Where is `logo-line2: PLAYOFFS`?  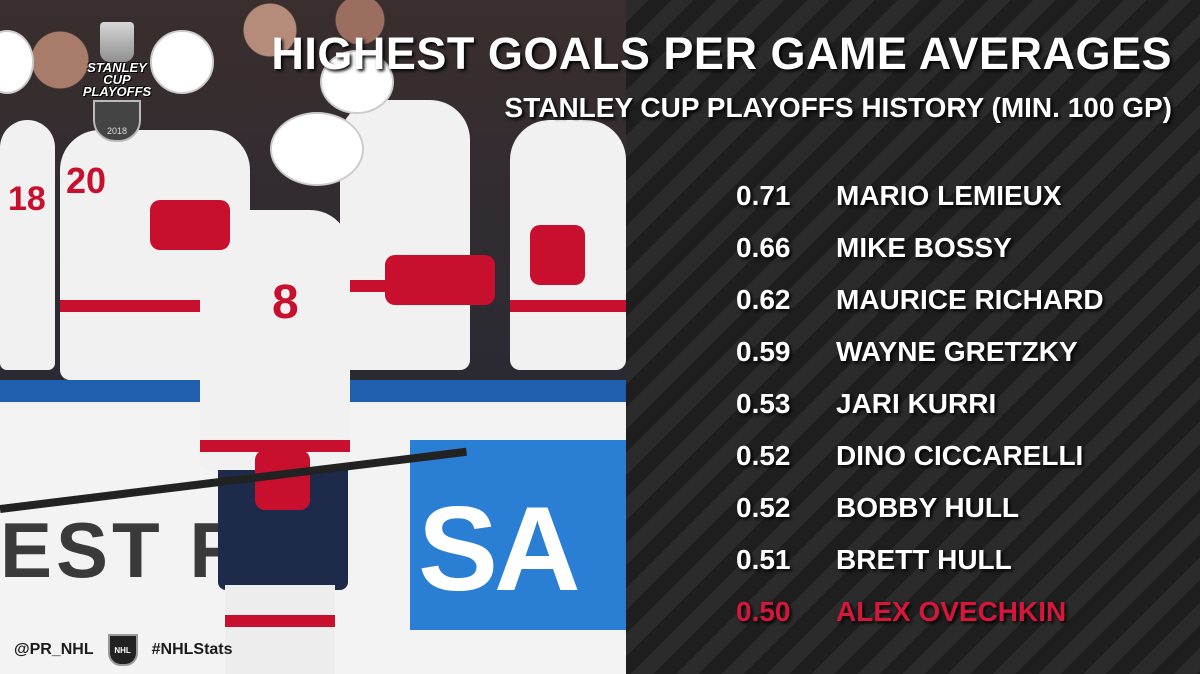 logo-line2: PLAYOFFS is located at coordinates (117, 91).